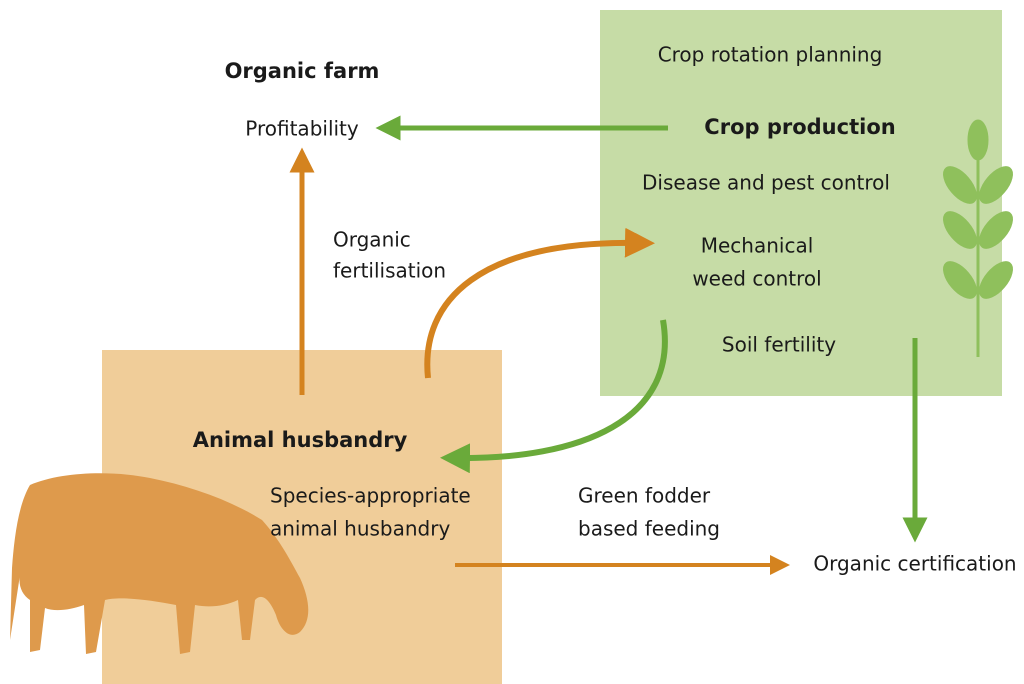 This screenshot has width=1024, height=684. What do you see at coordinates (360, 529) in the screenshot?
I see `animal-item: animal husbandry` at bounding box center [360, 529].